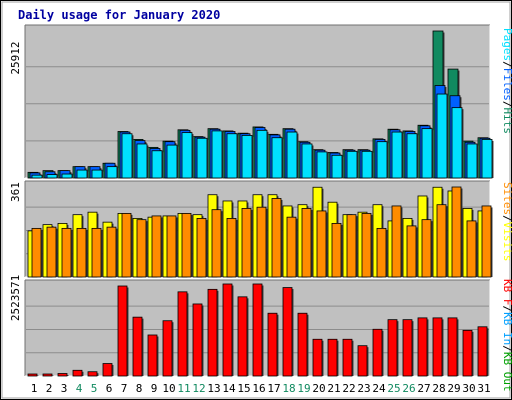 This screenshot has height=400, width=512. I want to click on x-tick-label-19: 19, so click(303, 388).